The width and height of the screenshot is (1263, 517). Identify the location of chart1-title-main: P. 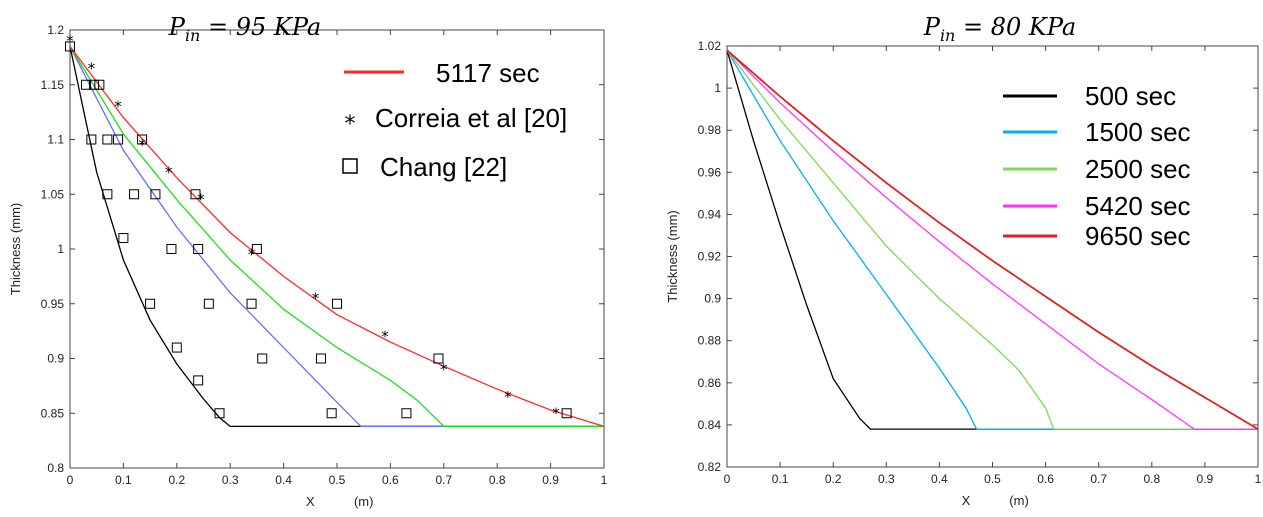
(177, 27).